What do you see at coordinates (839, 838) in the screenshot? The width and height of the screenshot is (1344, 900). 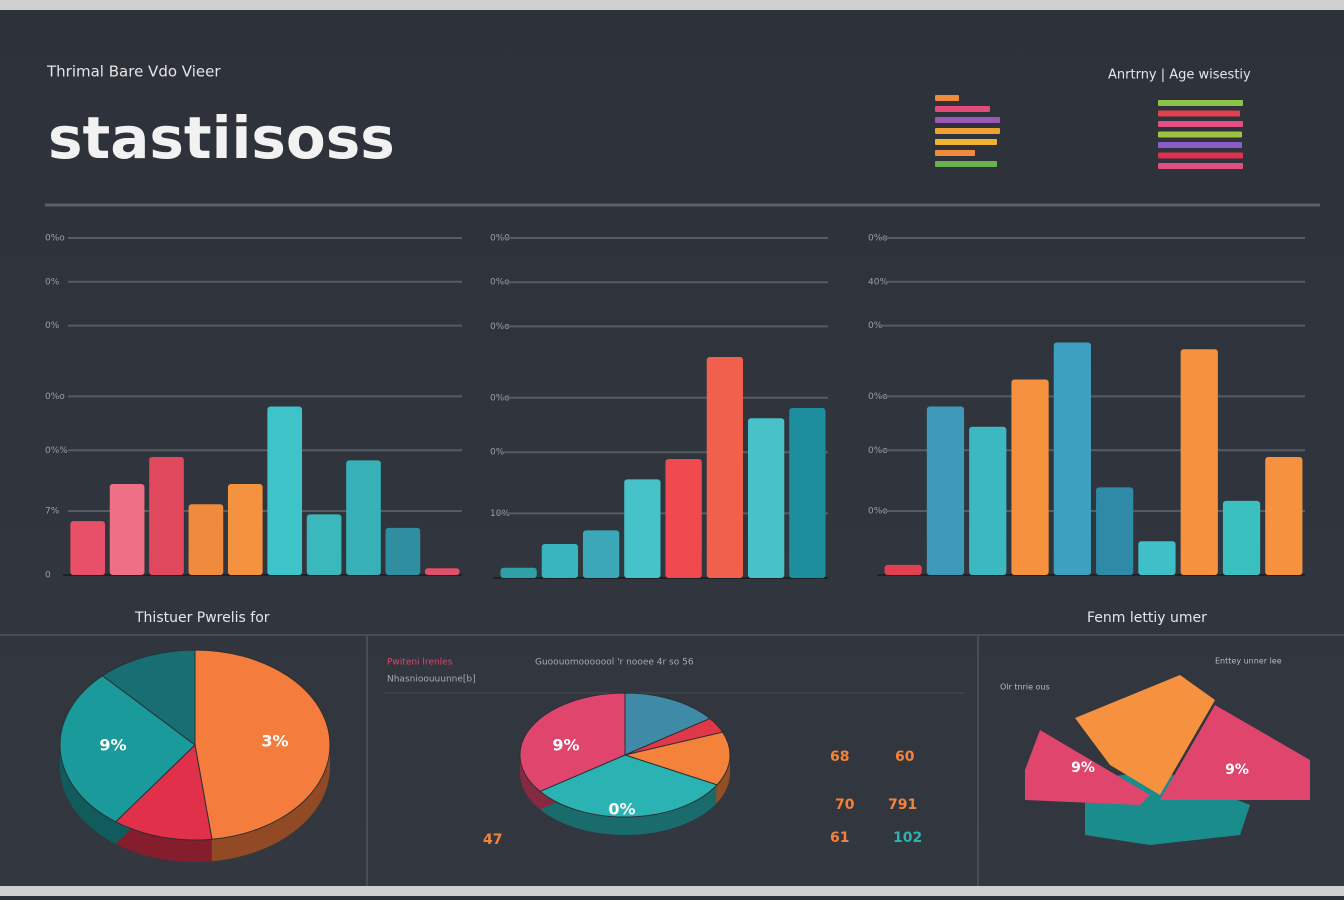 I see `table-cell: 61` at bounding box center [839, 838].